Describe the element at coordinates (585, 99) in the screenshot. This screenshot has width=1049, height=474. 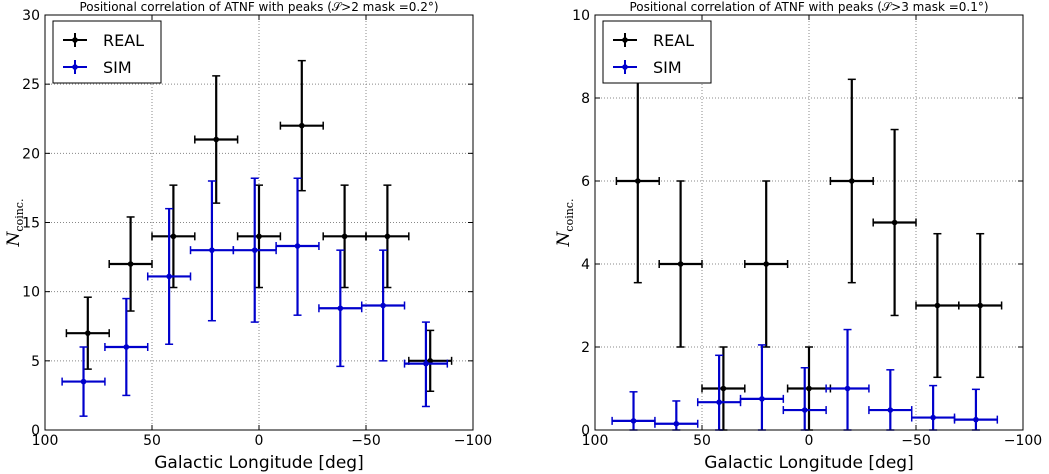
I see `y-tick-label: 8` at that location.